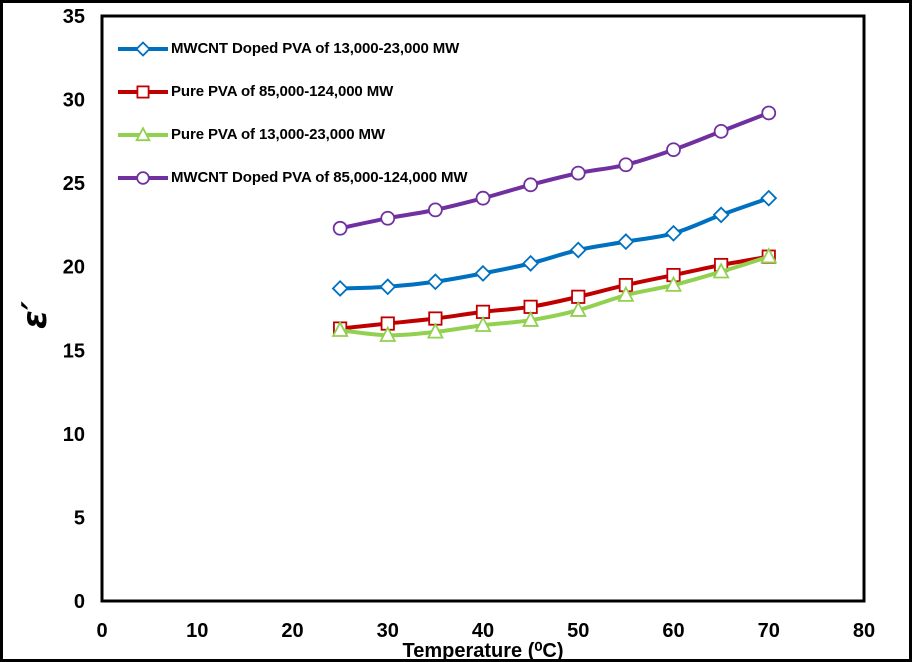  I want to click on y-tick-label: 30, so click(74, 101).